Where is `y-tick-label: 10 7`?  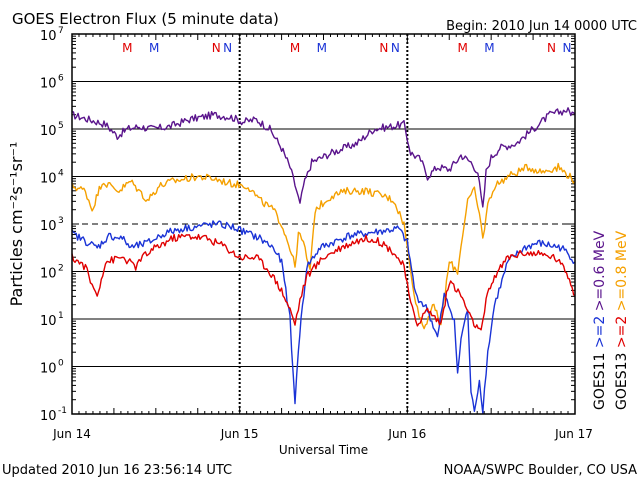 y-tick-label: 10 7 is located at coordinates (52, 35).